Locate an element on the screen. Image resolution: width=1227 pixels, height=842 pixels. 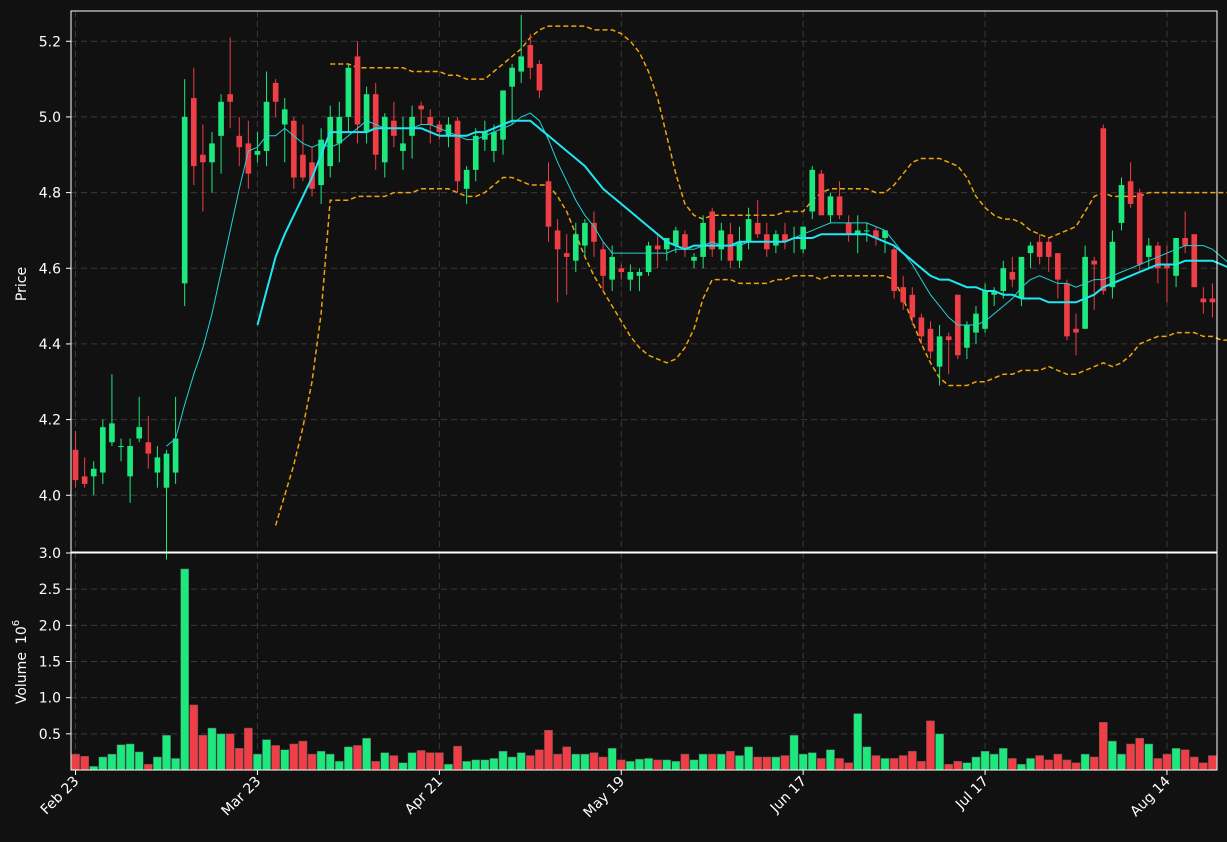
price-tick-label: 4.4 is located at coordinates (50, 345).